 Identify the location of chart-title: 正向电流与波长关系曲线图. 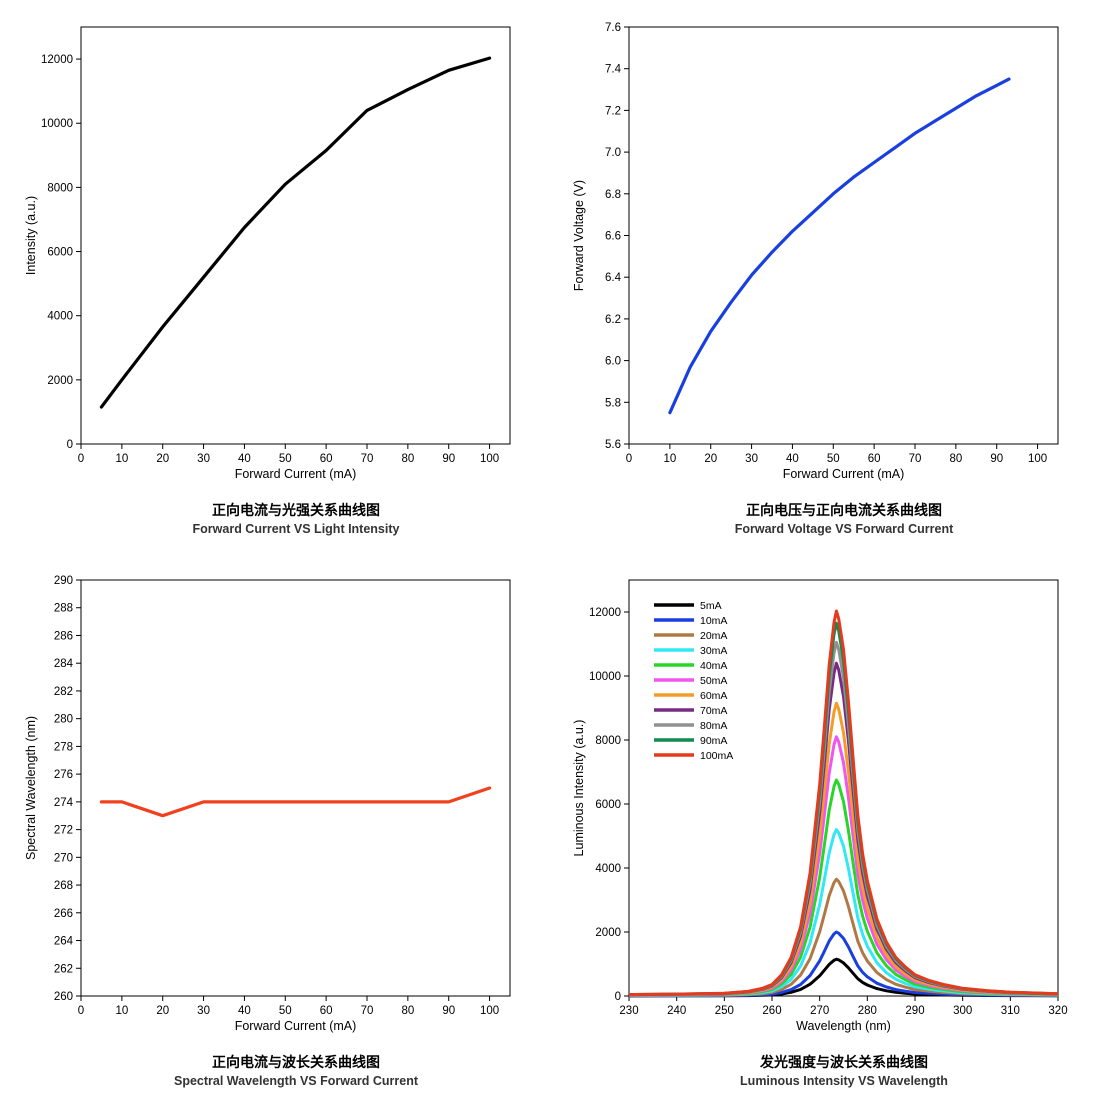
(296, 1062).